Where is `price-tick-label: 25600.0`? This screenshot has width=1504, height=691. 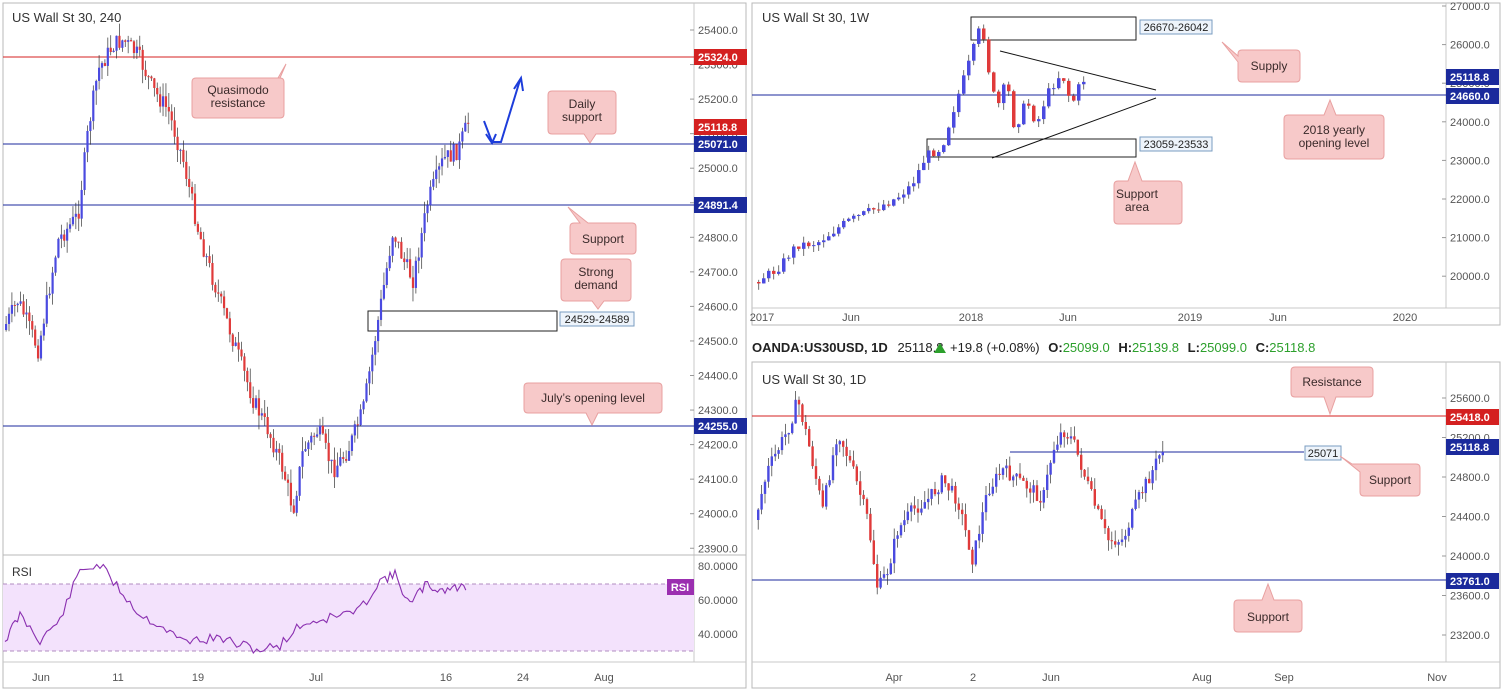 price-tick-label: 25600.0 is located at coordinates (1470, 399).